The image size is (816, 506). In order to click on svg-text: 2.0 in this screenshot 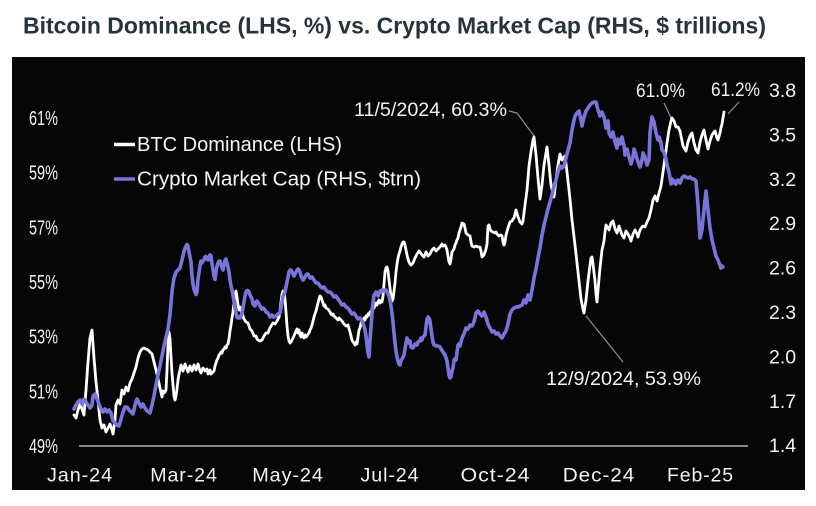, I will do `click(782, 357)`.